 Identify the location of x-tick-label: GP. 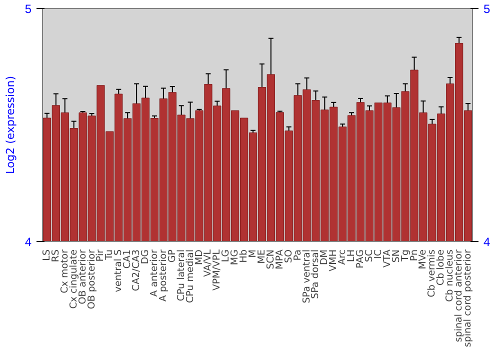
(172, 256).